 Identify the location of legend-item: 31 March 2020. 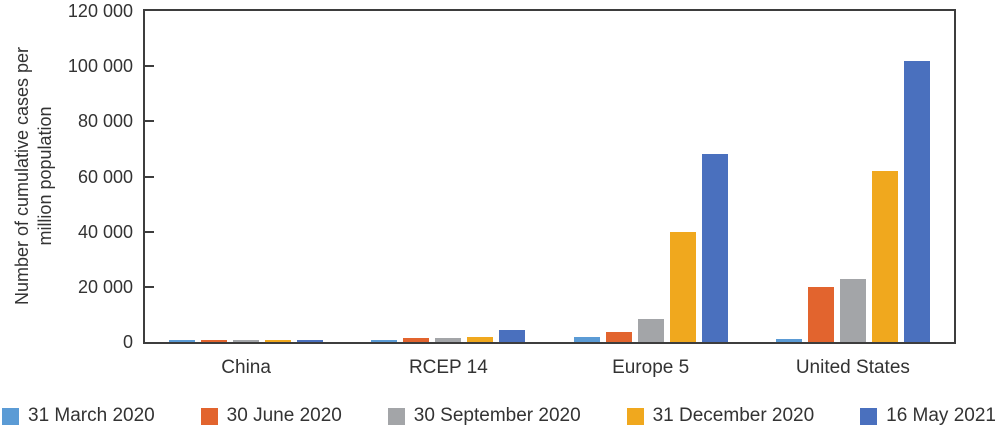
(78, 416).